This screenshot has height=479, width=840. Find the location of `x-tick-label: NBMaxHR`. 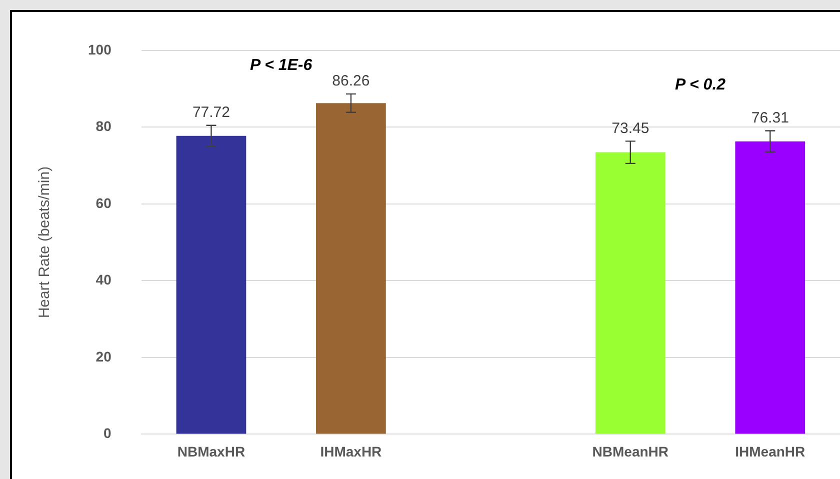

x-tick-label: NBMaxHR is located at coordinates (211, 451).